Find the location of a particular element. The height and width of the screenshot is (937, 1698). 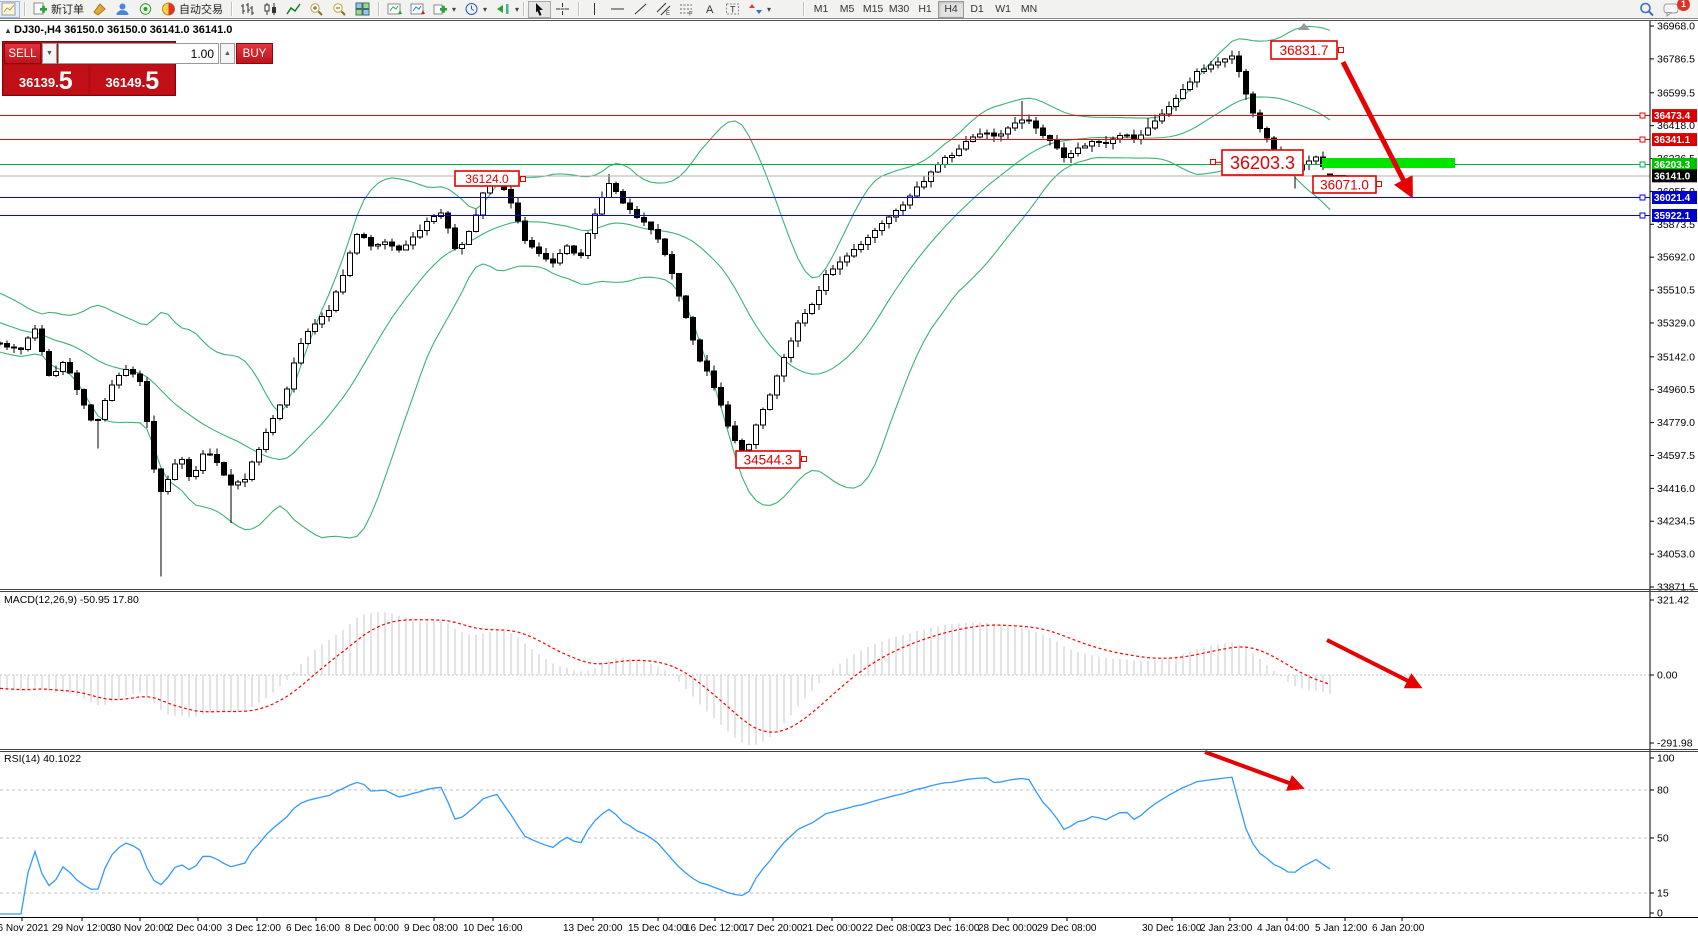

timeframe-m15: M15 is located at coordinates (873, 9).